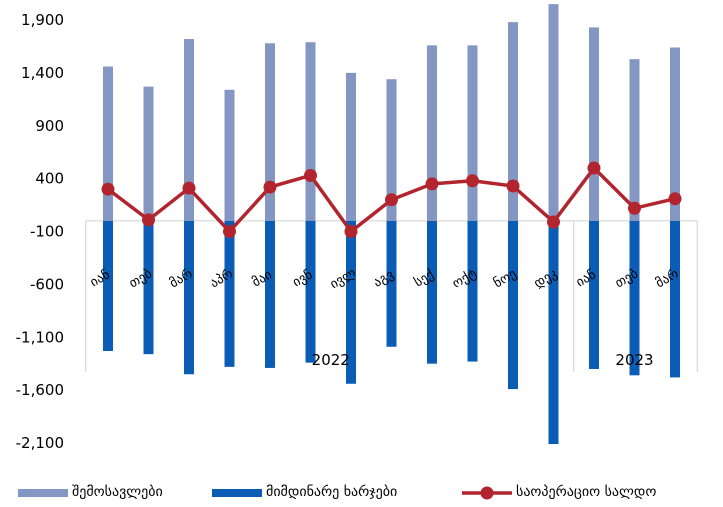  Describe the element at coordinates (586, 491) in the screenshot. I see `legend-balance-label: საოპერაციო სალდო` at that location.